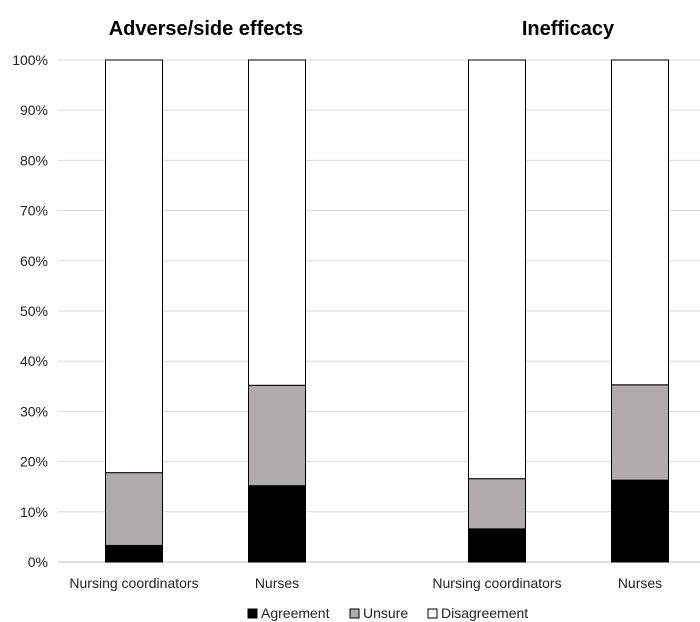 The height and width of the screenshot is (622, 700). What do you see at coordinates (30, 60) in the screenshot?
I see `y-tick-label: 100%` at bounding box center [30, 60].